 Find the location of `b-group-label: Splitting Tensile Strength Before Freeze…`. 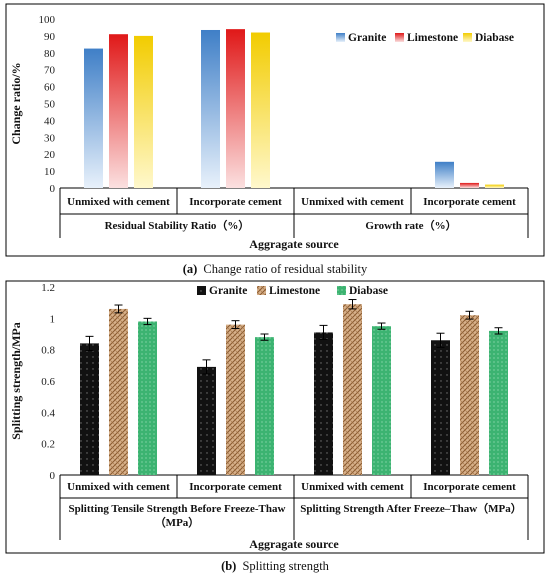

b-group-label: Splitting Tensile Strength Before Freeze… is located at coordinates (177, 516).